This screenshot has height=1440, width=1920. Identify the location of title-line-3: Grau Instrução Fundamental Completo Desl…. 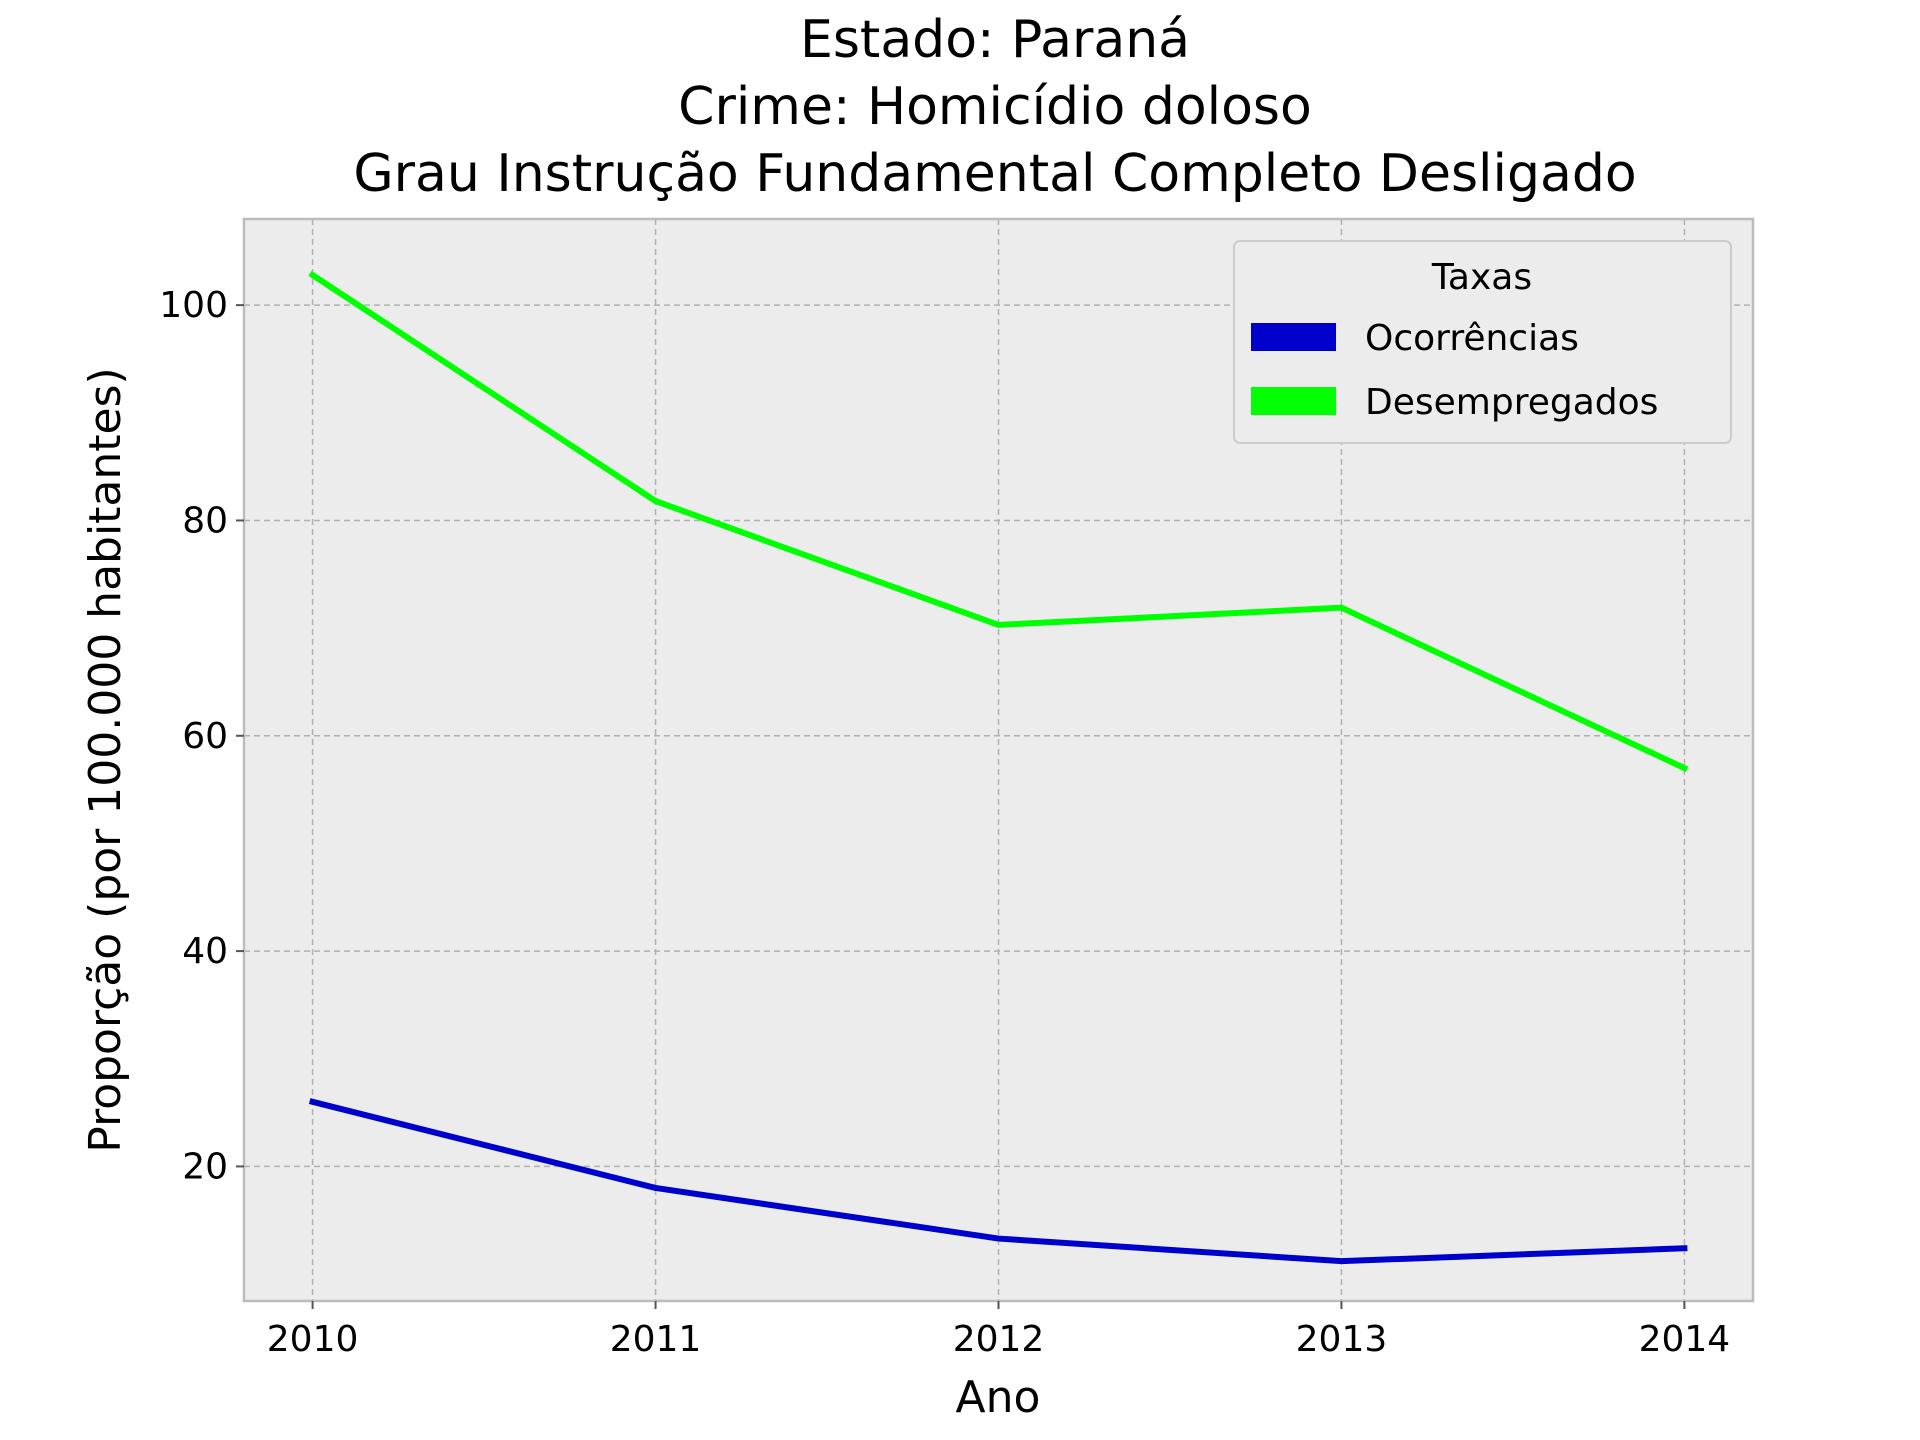
(994, 174).